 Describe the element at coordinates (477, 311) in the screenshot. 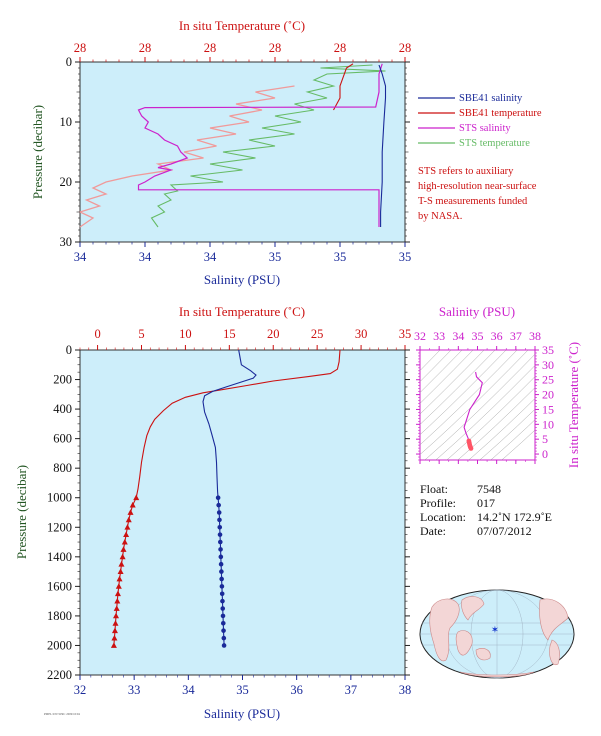

I see `ts-salinity-axis-title: Salinity (PSU)` at that location.